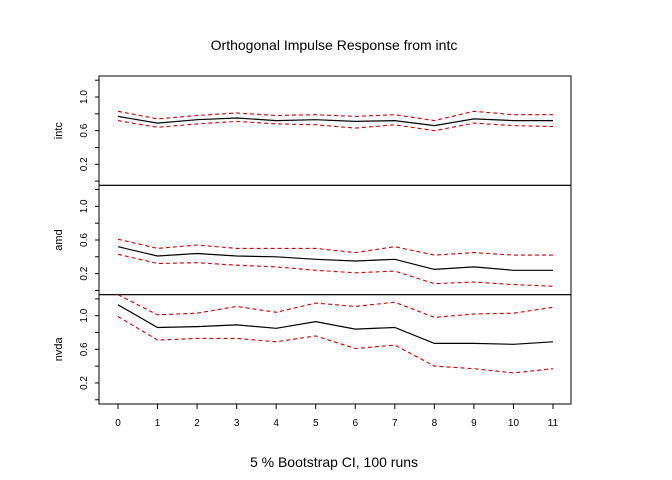 This screenshot has width=672, height=480. I want to click on response-line-nvda, so click(335, 324).